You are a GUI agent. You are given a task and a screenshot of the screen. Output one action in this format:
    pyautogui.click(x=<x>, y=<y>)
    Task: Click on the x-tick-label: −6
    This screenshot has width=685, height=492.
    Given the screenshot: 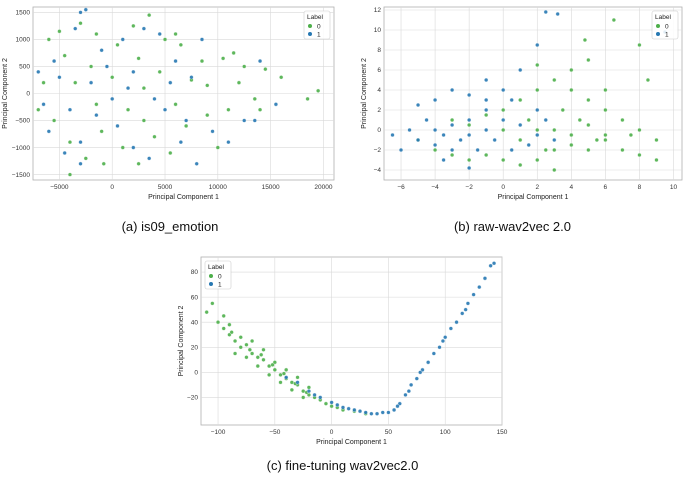 What is the action you would take?
    pyautogui.click(x=401, y=187)
    